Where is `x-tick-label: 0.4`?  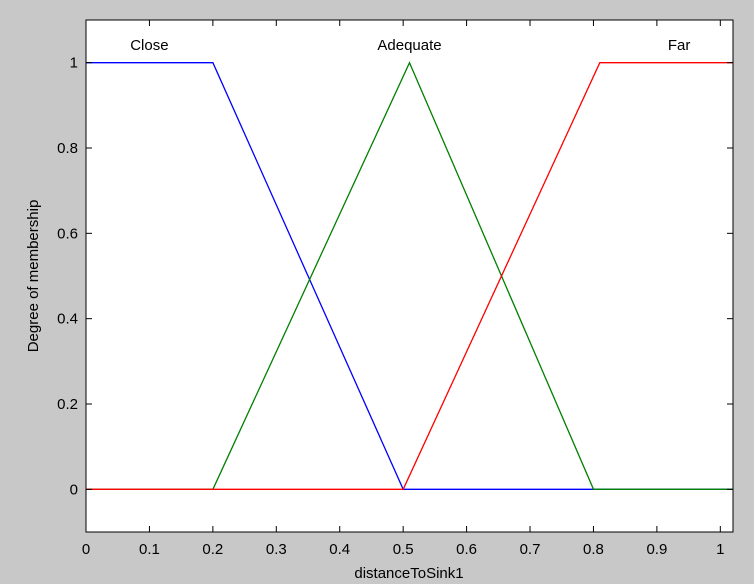
x-tick-label: 0.4 is located at coordinates (339, 549).